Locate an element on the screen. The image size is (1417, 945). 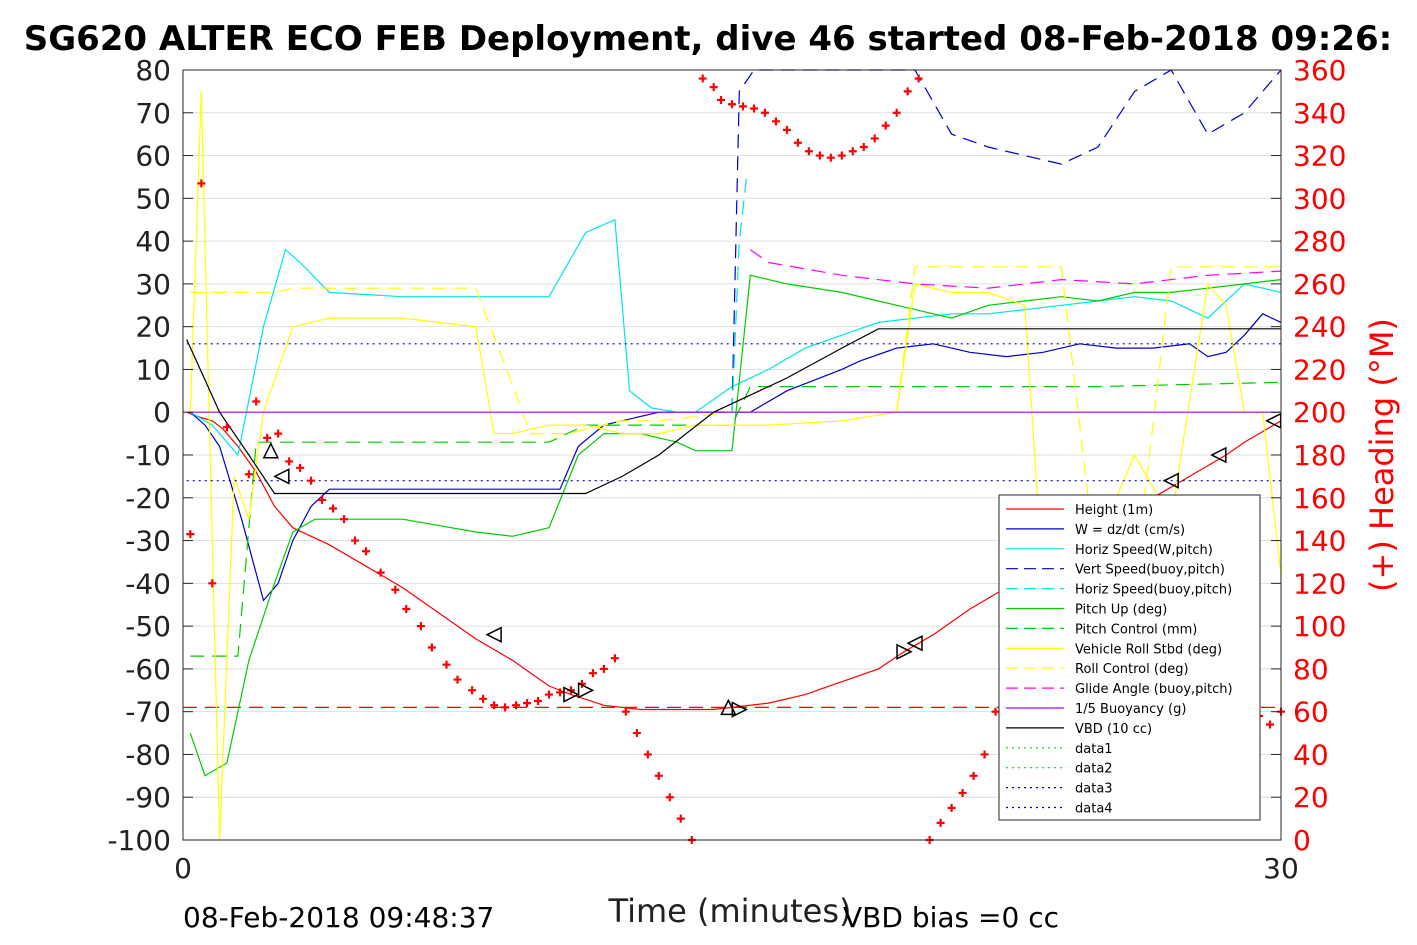
y-right-tick-label: 320 is located at coordinates (1319, 156).